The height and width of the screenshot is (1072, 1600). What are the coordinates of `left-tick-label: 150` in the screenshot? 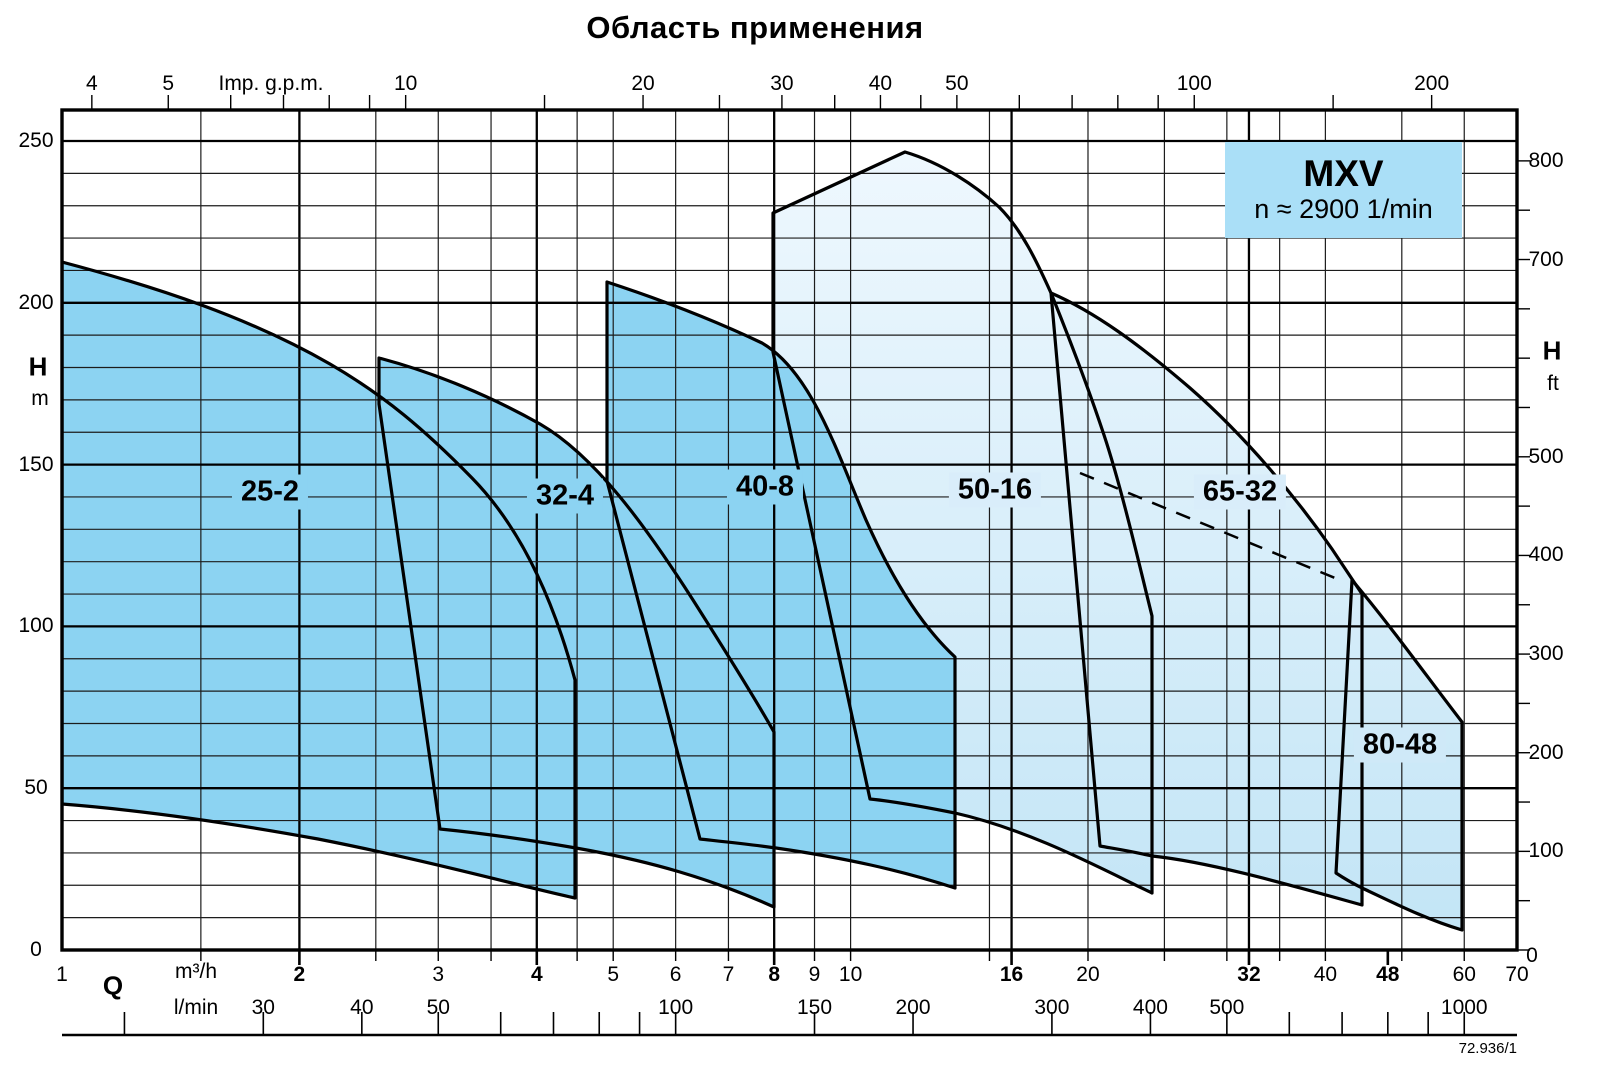 It's located at (36, 464).